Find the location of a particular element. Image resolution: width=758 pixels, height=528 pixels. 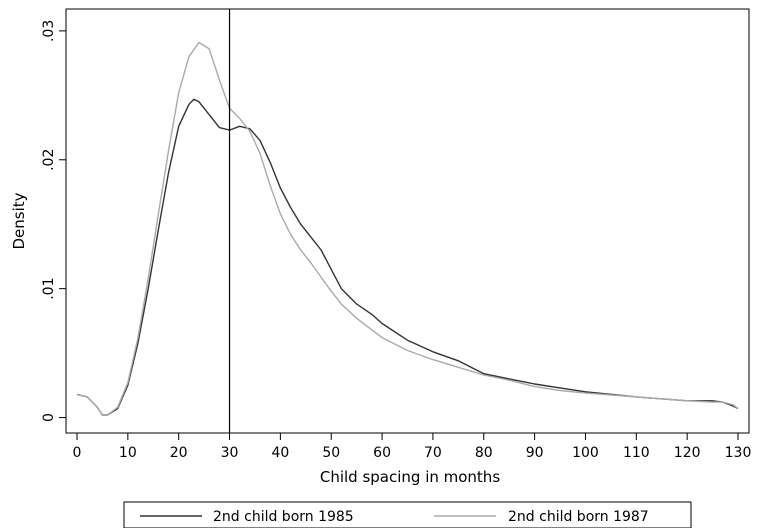

y-tick-label: .03 is located at coordinates (49, 31).